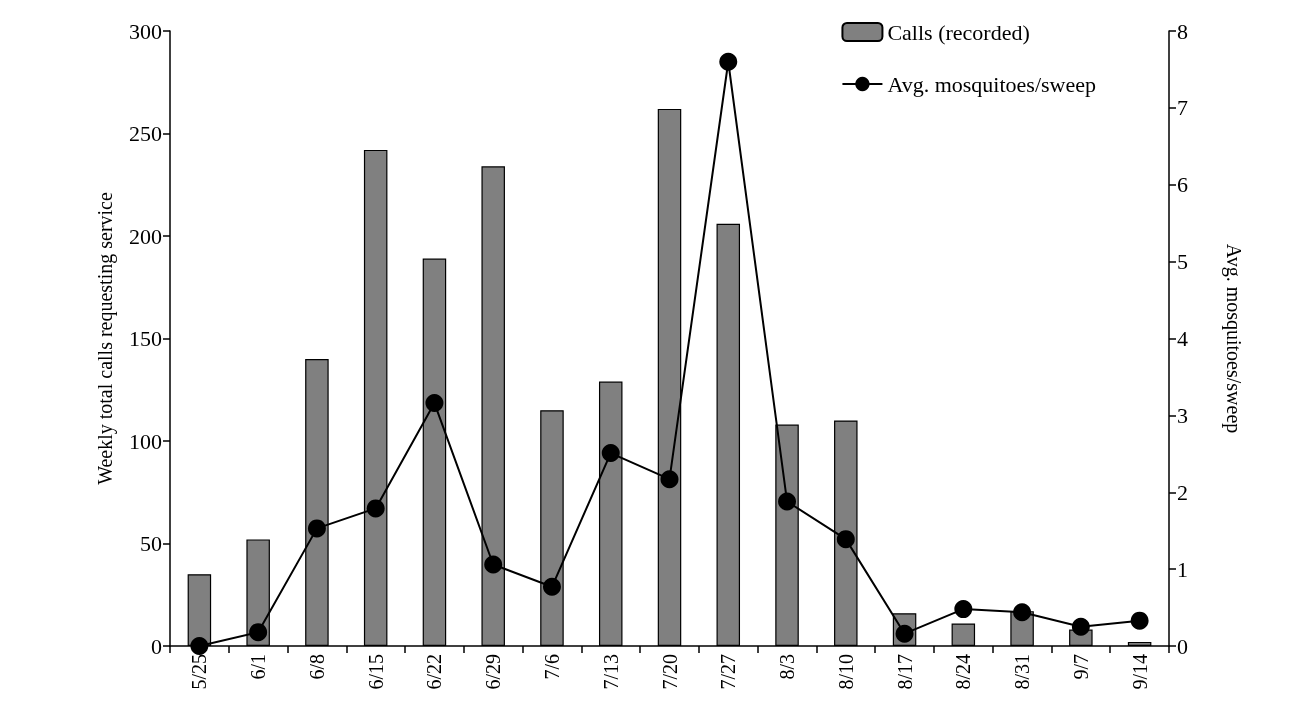 Image resolution: width=1289 pixels, height=728 pixels. What do you see at coordinates (1022, 672) in the screenshot?
I see `x-tick-label: 8/31` at bounding box center [1022, 672].